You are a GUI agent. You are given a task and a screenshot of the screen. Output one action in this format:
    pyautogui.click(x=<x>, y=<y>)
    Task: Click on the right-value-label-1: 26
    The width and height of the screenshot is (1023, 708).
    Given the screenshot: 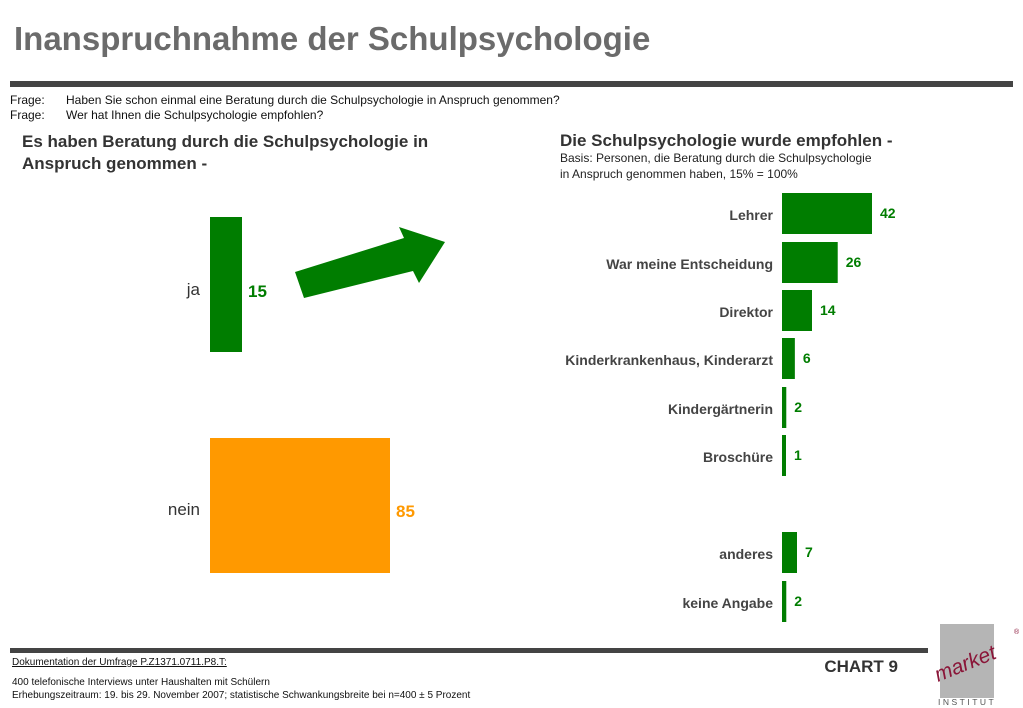 What is the action you would take?
    pyautogui.click(x=854, y=262)
    